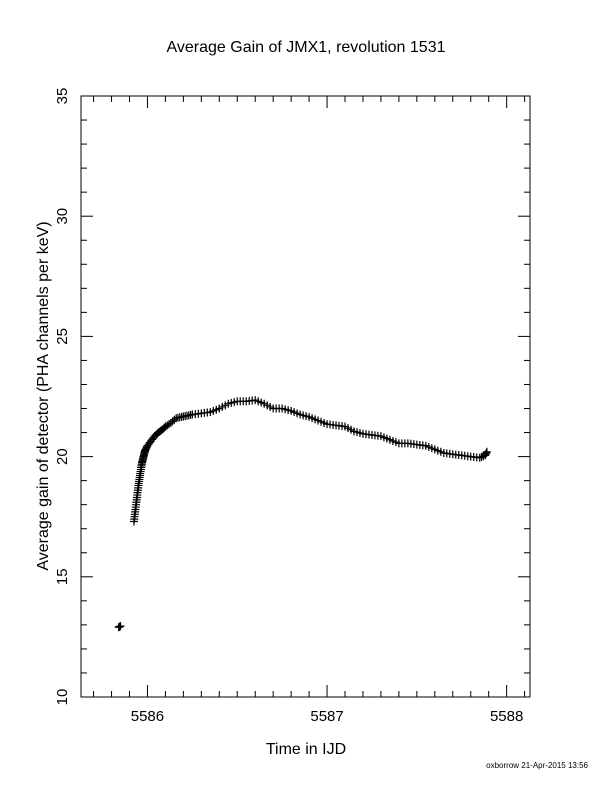 This screenshot has height=792, width=612. Describe the element at coordinates (62, 576) in the screenshot. I see `y-tick-label: 15` at that location.